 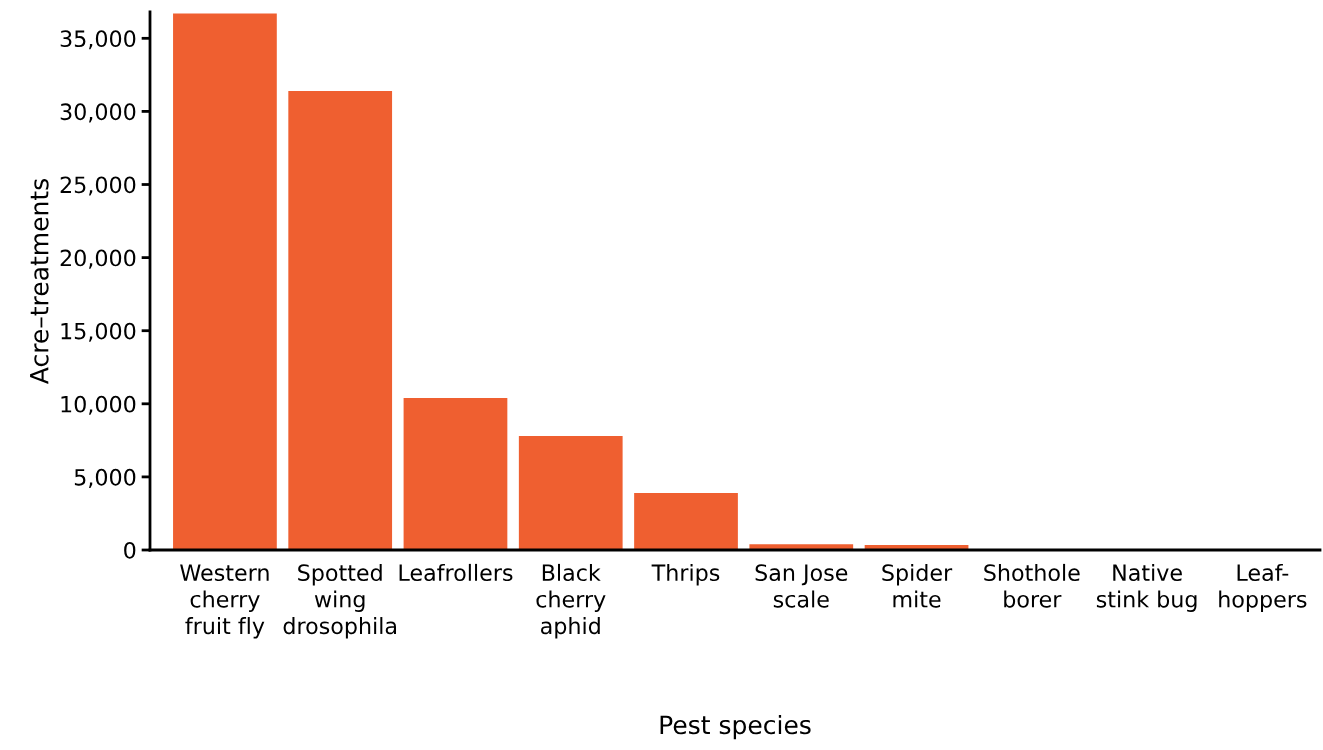 What do you see at coordinates (98, 259) in the screenshot?
I see `y-tick-label: 20,000` at bounding box center [98, 259].